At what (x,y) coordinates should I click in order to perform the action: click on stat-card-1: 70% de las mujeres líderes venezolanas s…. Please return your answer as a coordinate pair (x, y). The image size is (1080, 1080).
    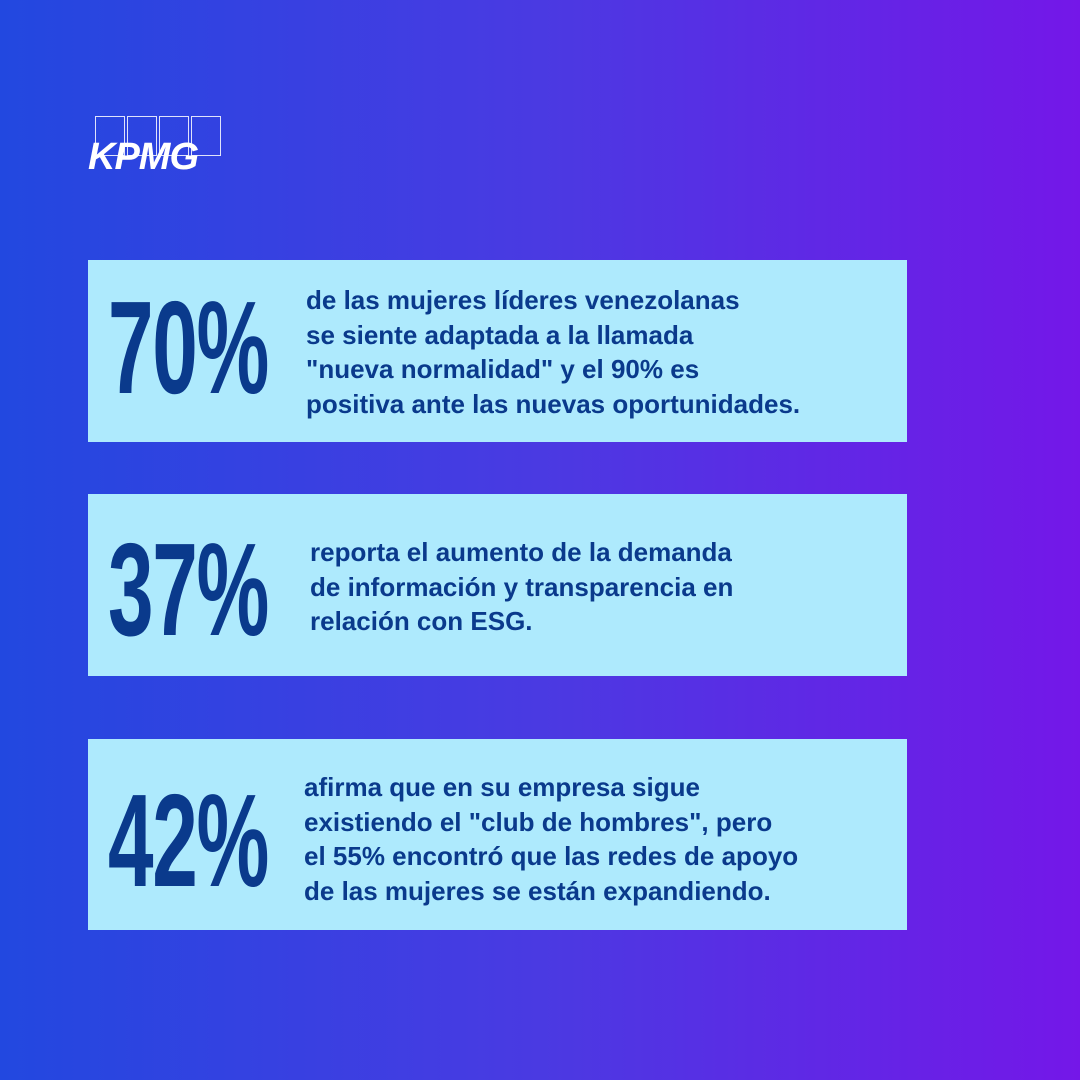
    Looking at the image, I should click on (497, 351).